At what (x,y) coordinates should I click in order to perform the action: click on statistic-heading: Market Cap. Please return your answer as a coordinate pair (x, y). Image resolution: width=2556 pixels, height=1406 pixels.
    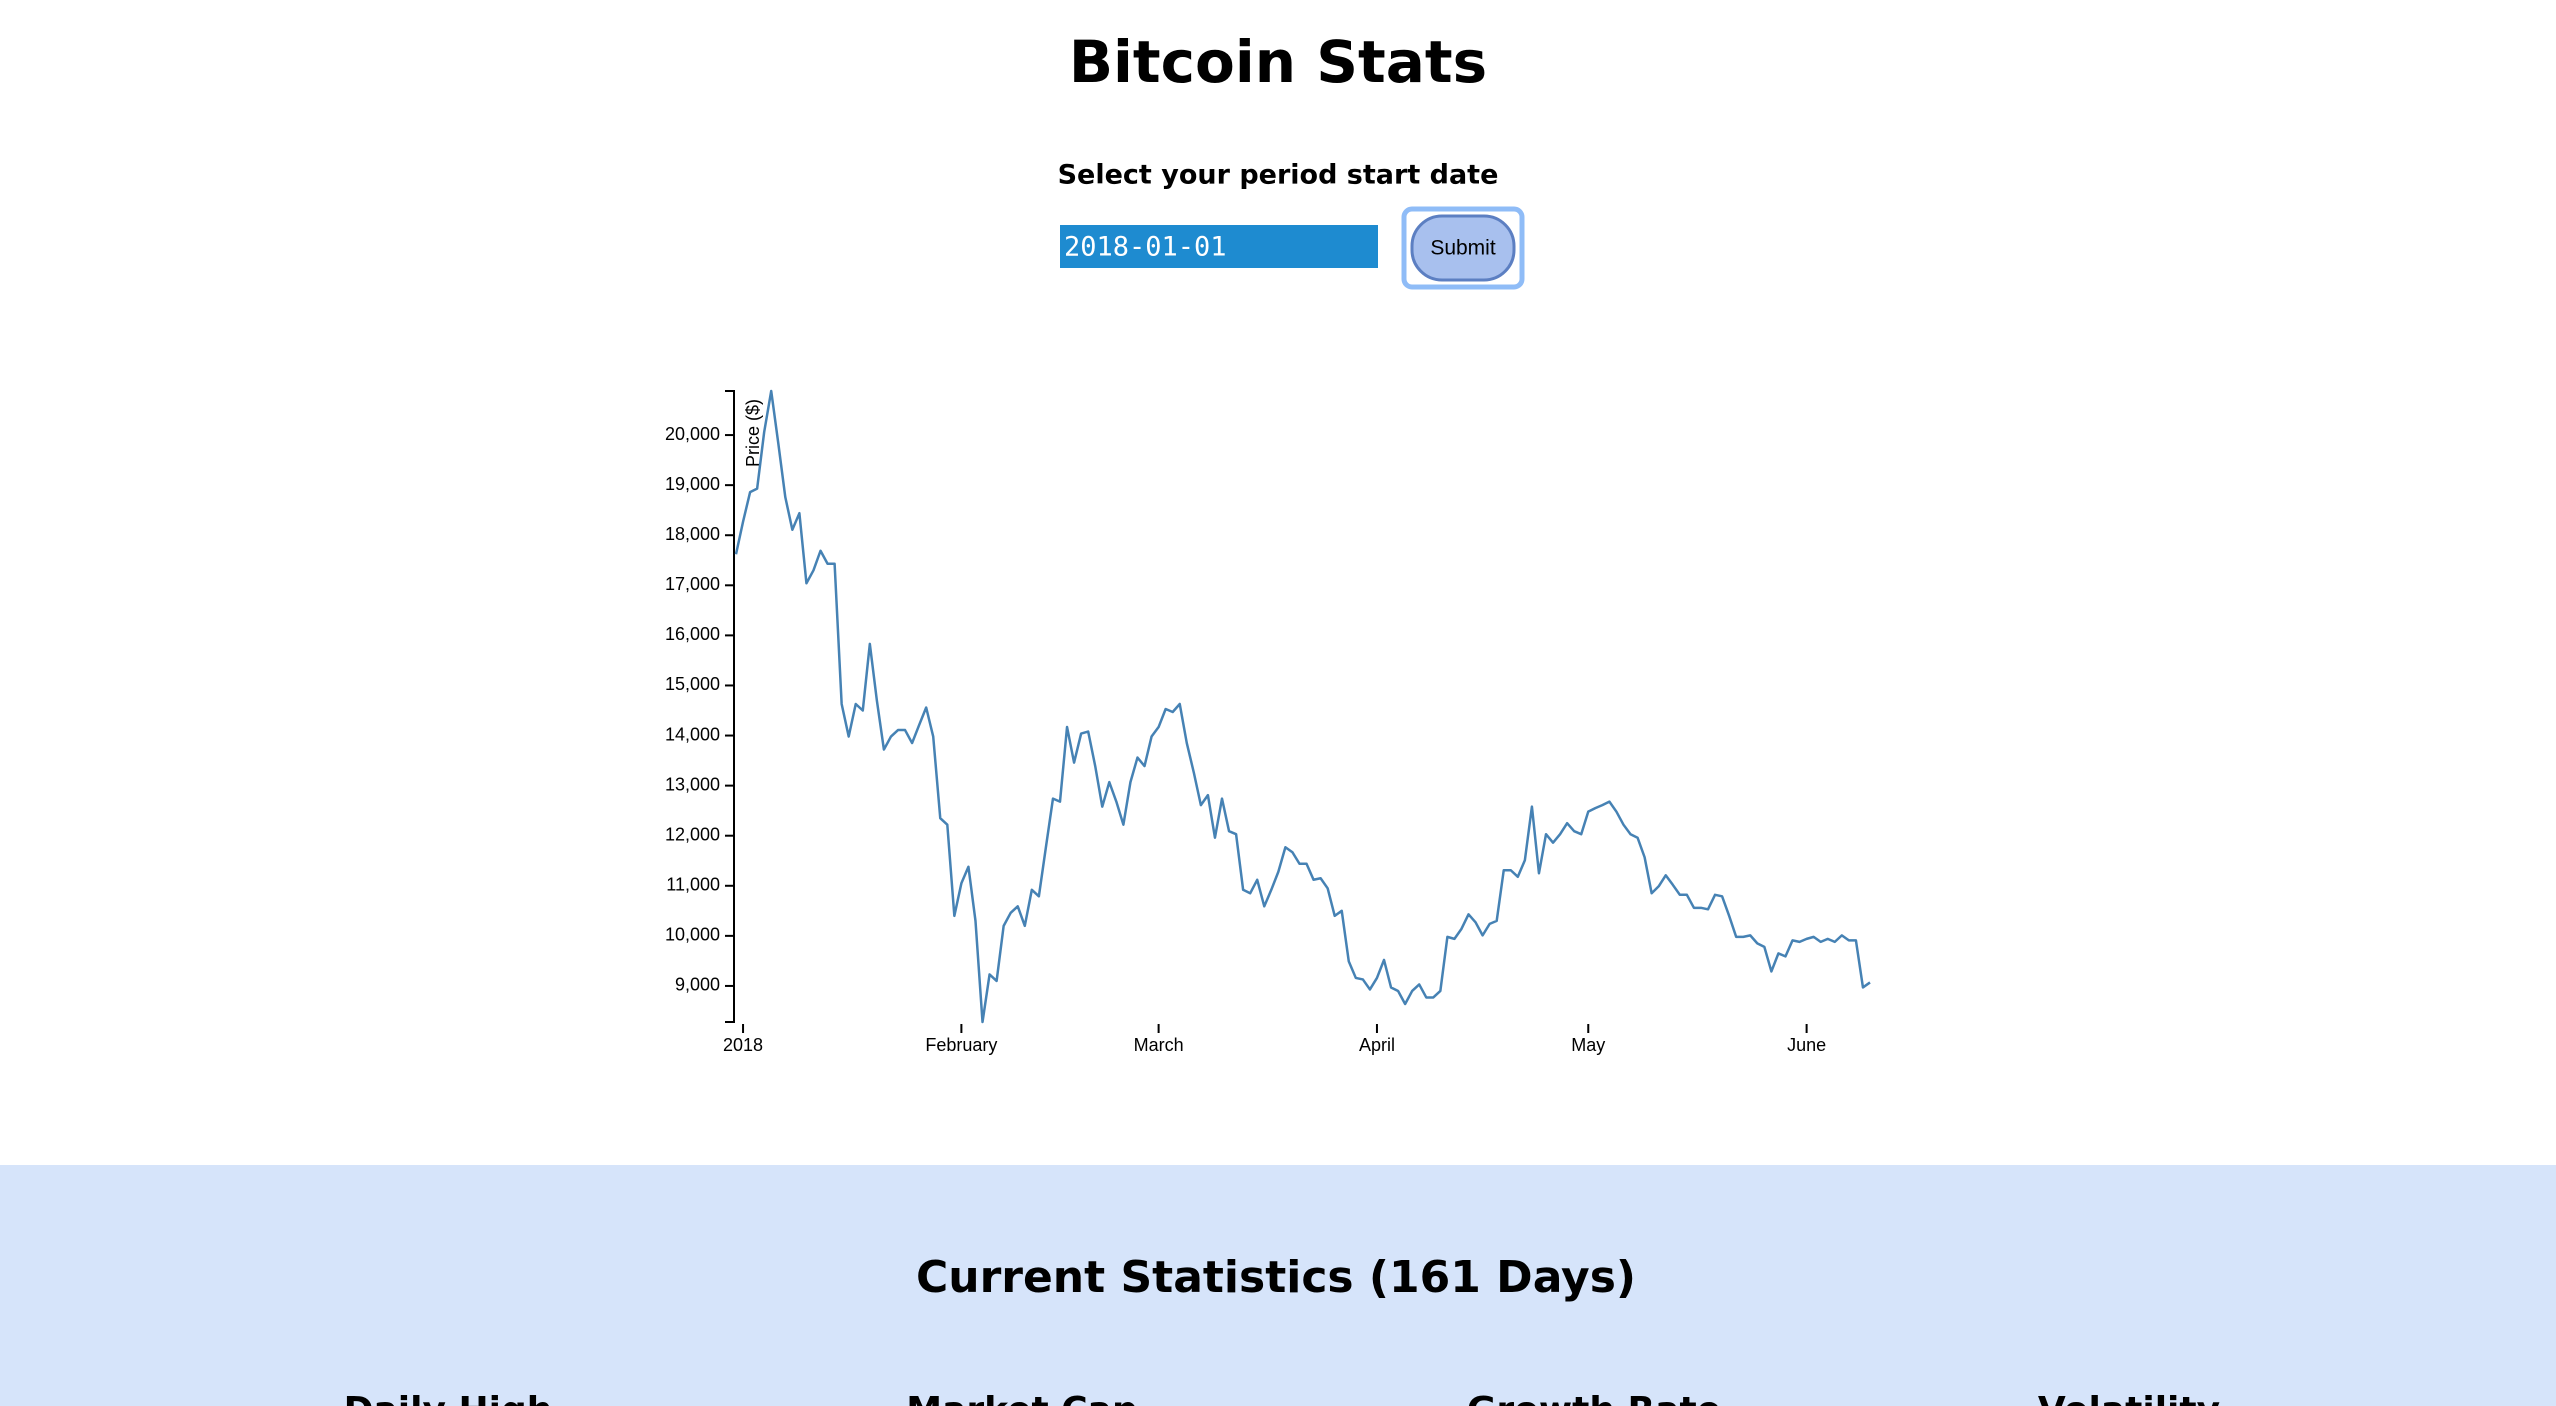
    Looking at the image, I should click on (1022, 1398).